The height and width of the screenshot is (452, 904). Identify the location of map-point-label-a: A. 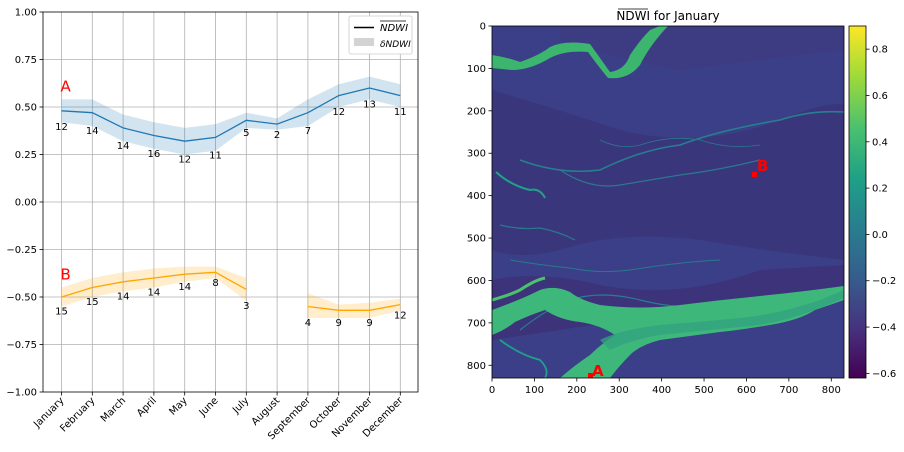
(598, 371).